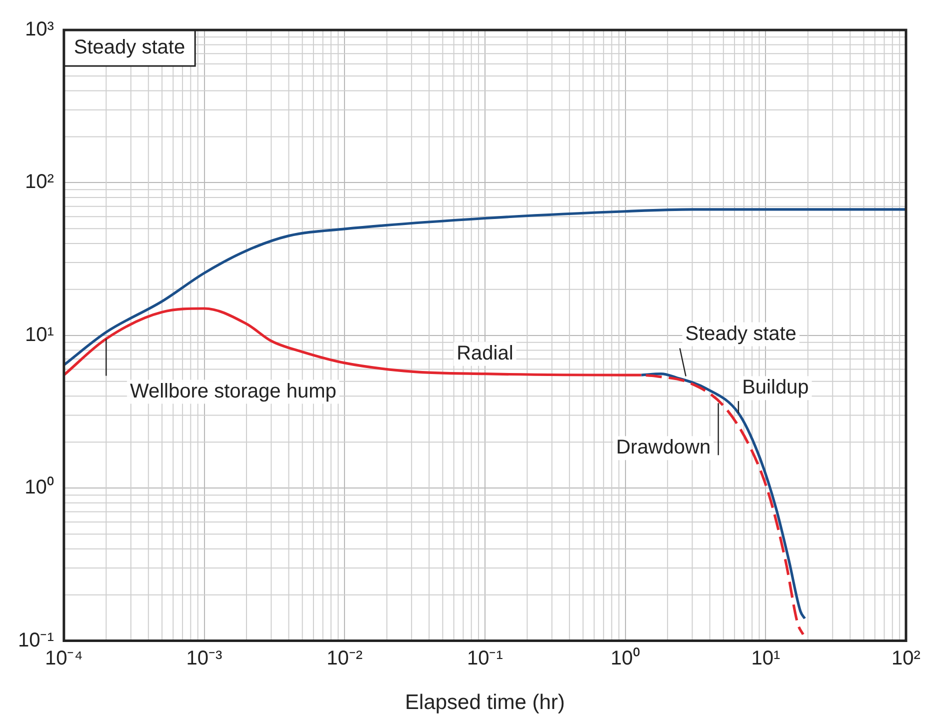  Describe the element at coordinates (39, 335) in the screenshot. I see `y-tick-label: 10¹` at that location.